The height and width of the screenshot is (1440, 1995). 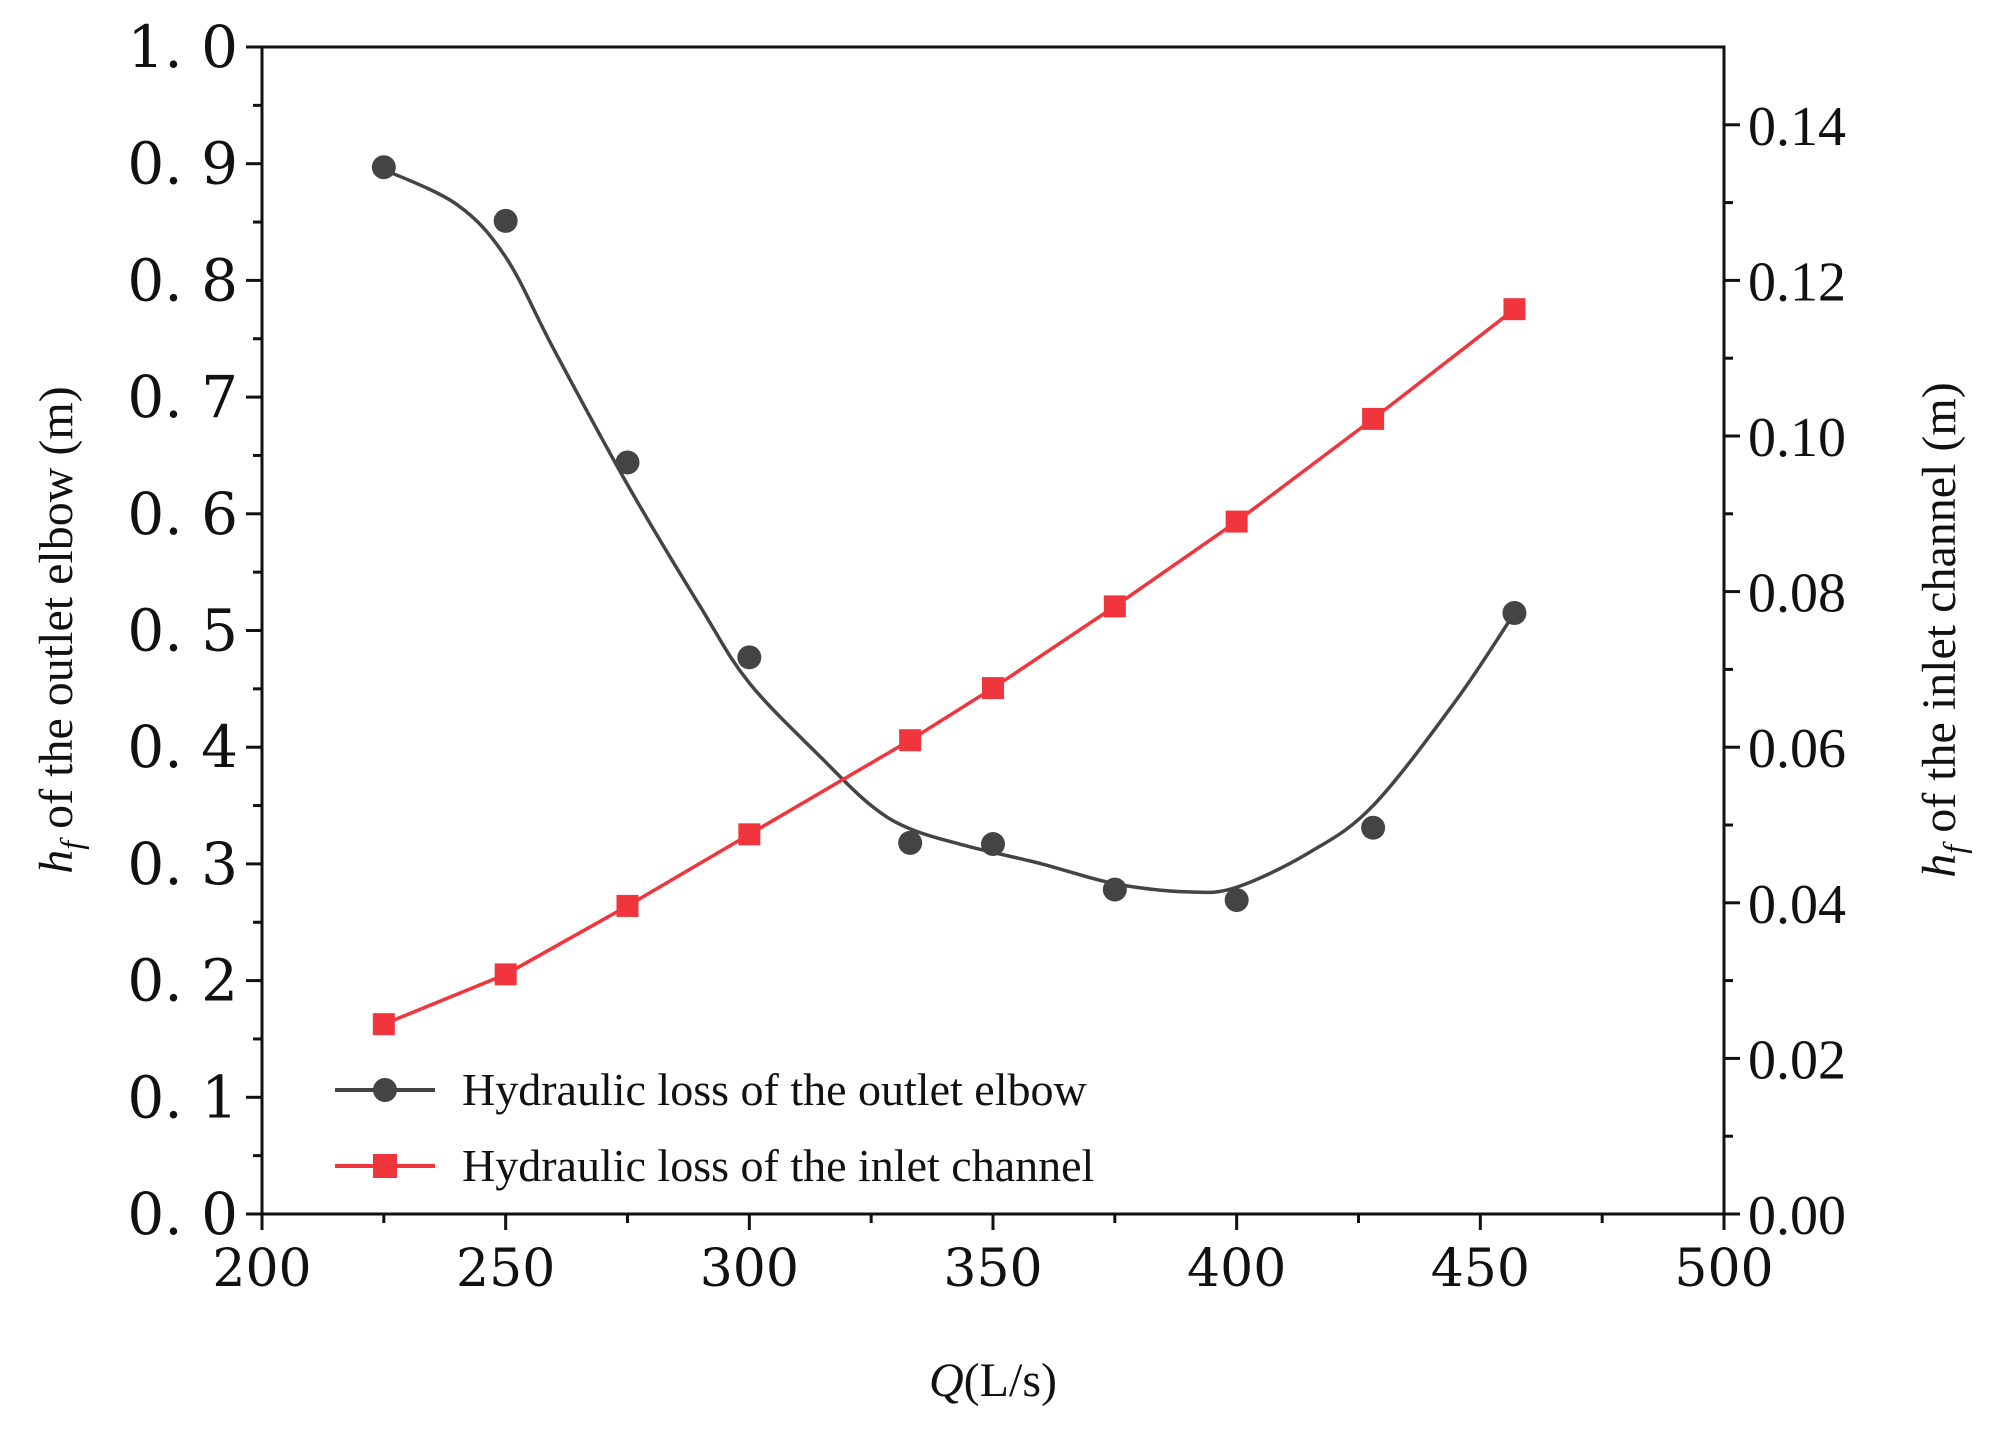 I want to click on y-left-tick-label: 0. 3, so click(x=182, y=864).